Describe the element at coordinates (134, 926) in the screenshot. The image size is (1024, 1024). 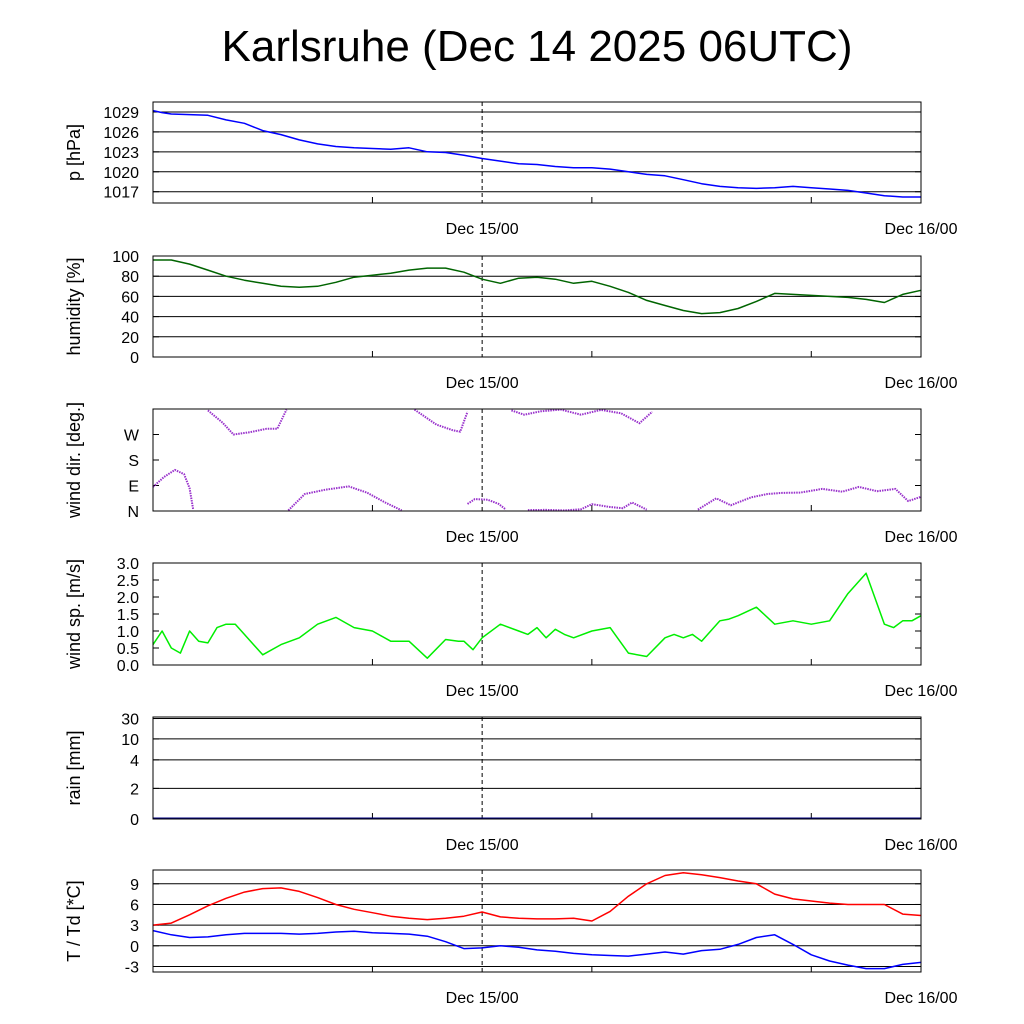
I see `y-tick-label: 3` at that location.